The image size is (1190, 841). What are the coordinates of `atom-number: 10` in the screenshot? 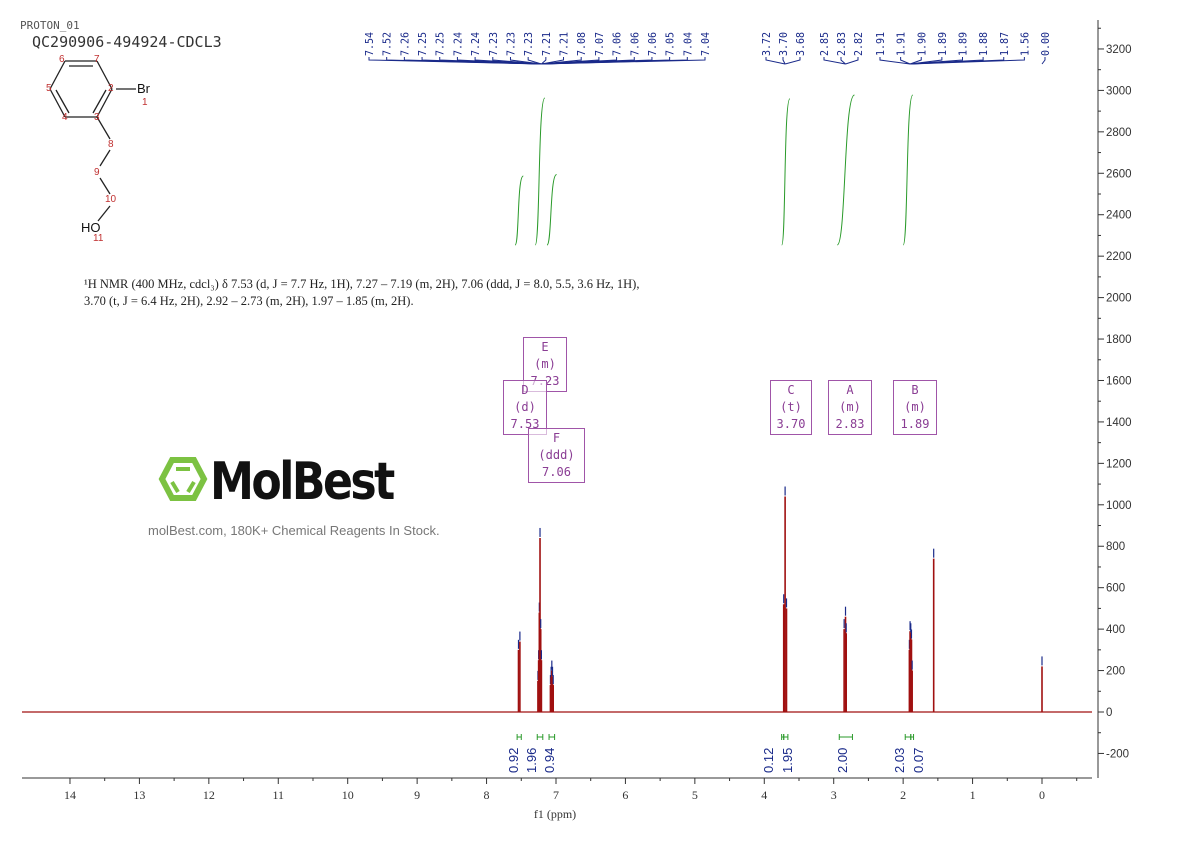 It's located at (111, 199).